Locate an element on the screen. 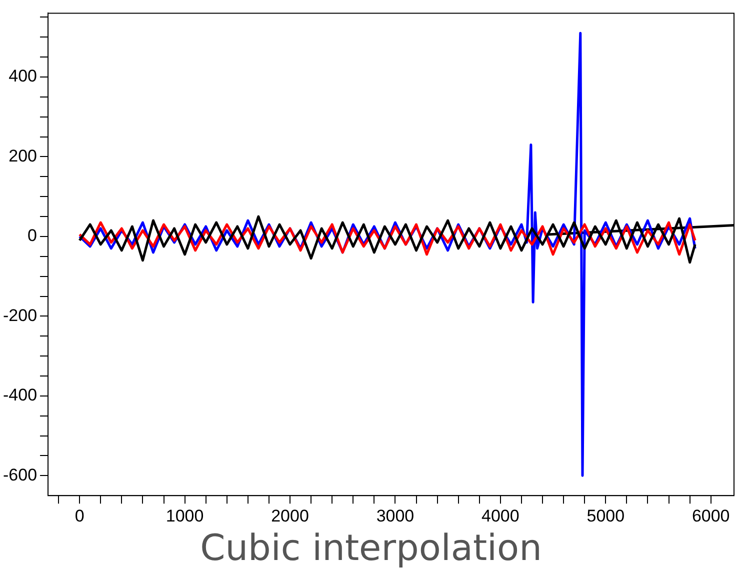 This screenshot has width=742, height=582. y-tick-label: 0 is located at coordinates (33, 236).